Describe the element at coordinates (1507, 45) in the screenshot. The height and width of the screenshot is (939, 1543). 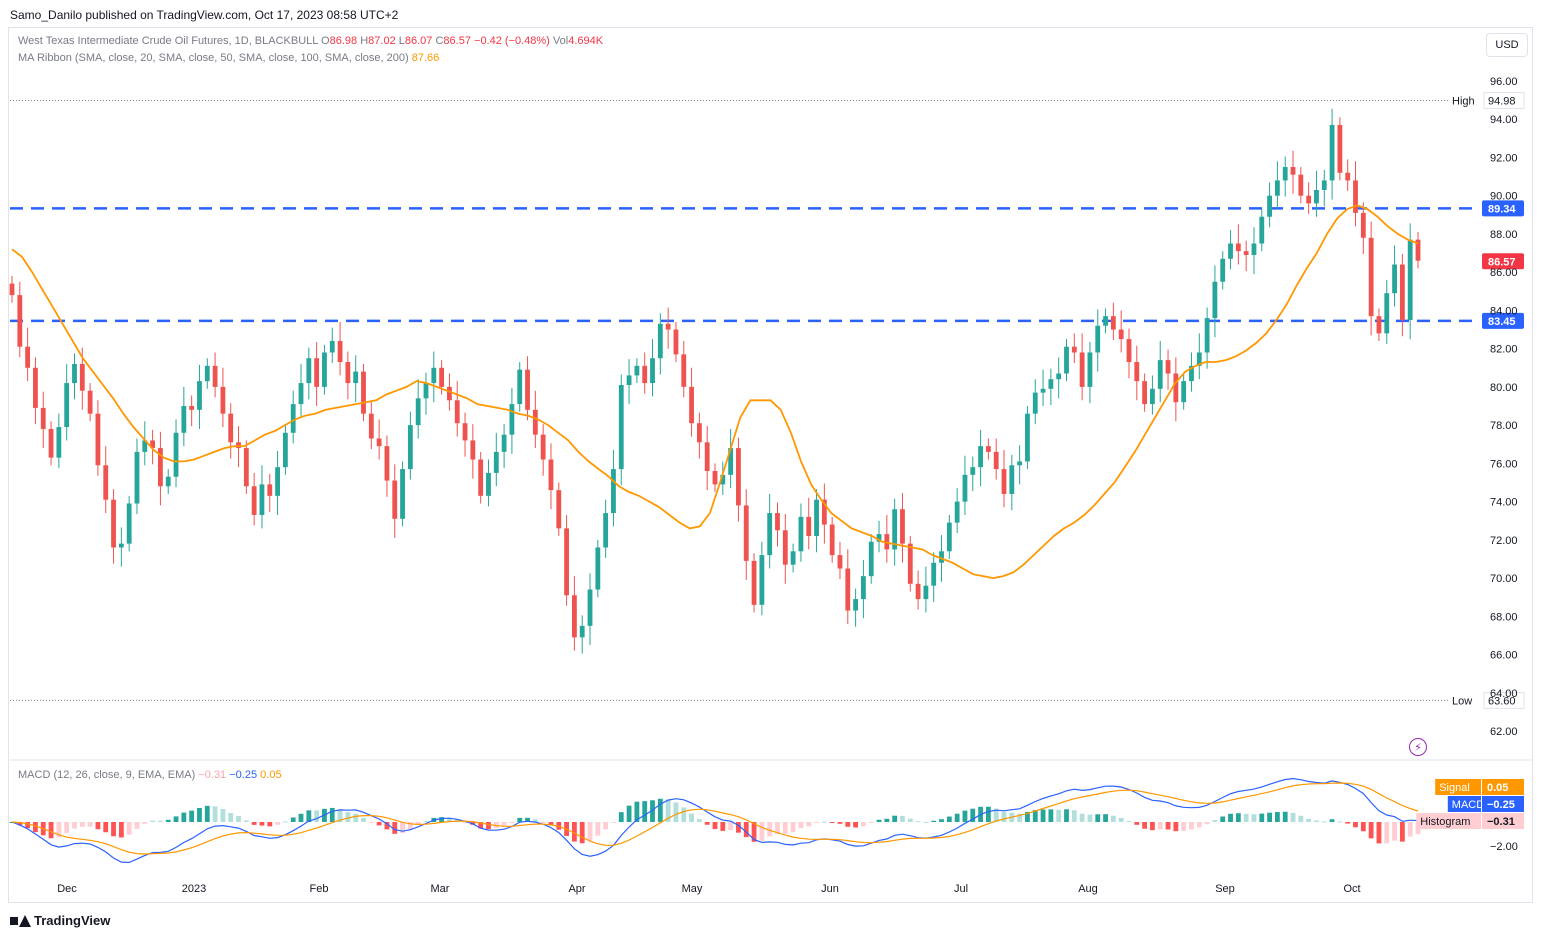
I see `currency-button: USD` at that location.